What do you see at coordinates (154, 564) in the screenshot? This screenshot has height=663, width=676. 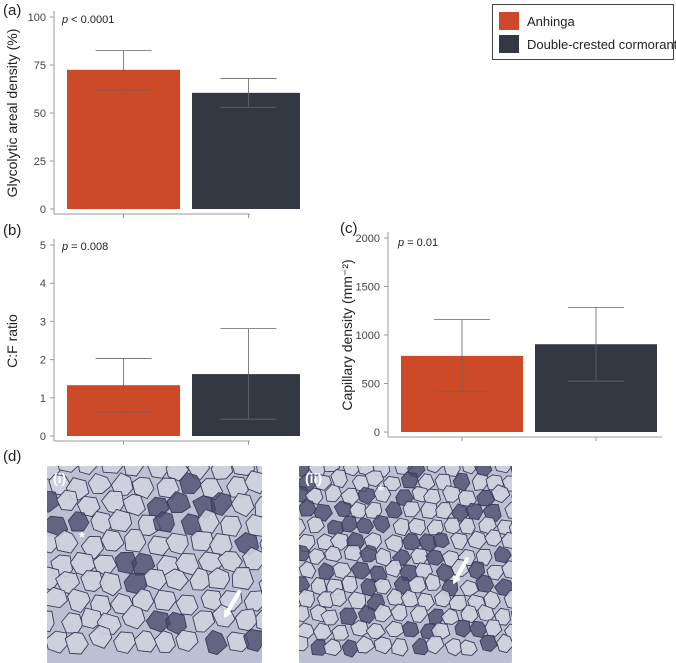 I see `micrograph-anhinga-image` at bounding box center [154, 564].